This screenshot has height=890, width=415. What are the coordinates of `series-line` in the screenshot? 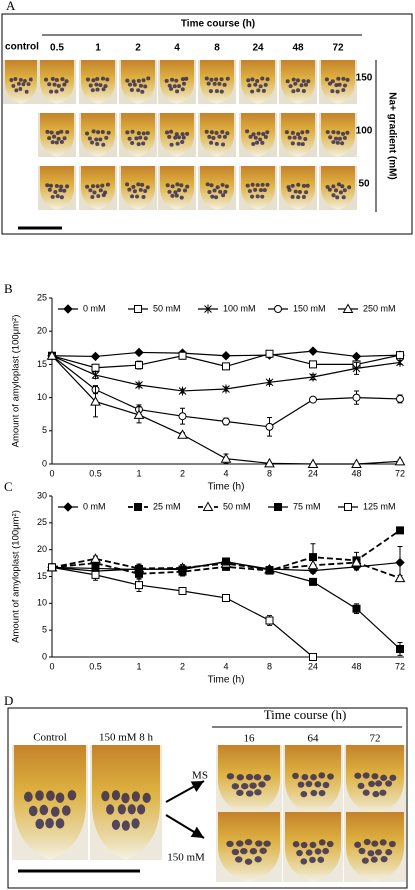 It's located at (182, 612).